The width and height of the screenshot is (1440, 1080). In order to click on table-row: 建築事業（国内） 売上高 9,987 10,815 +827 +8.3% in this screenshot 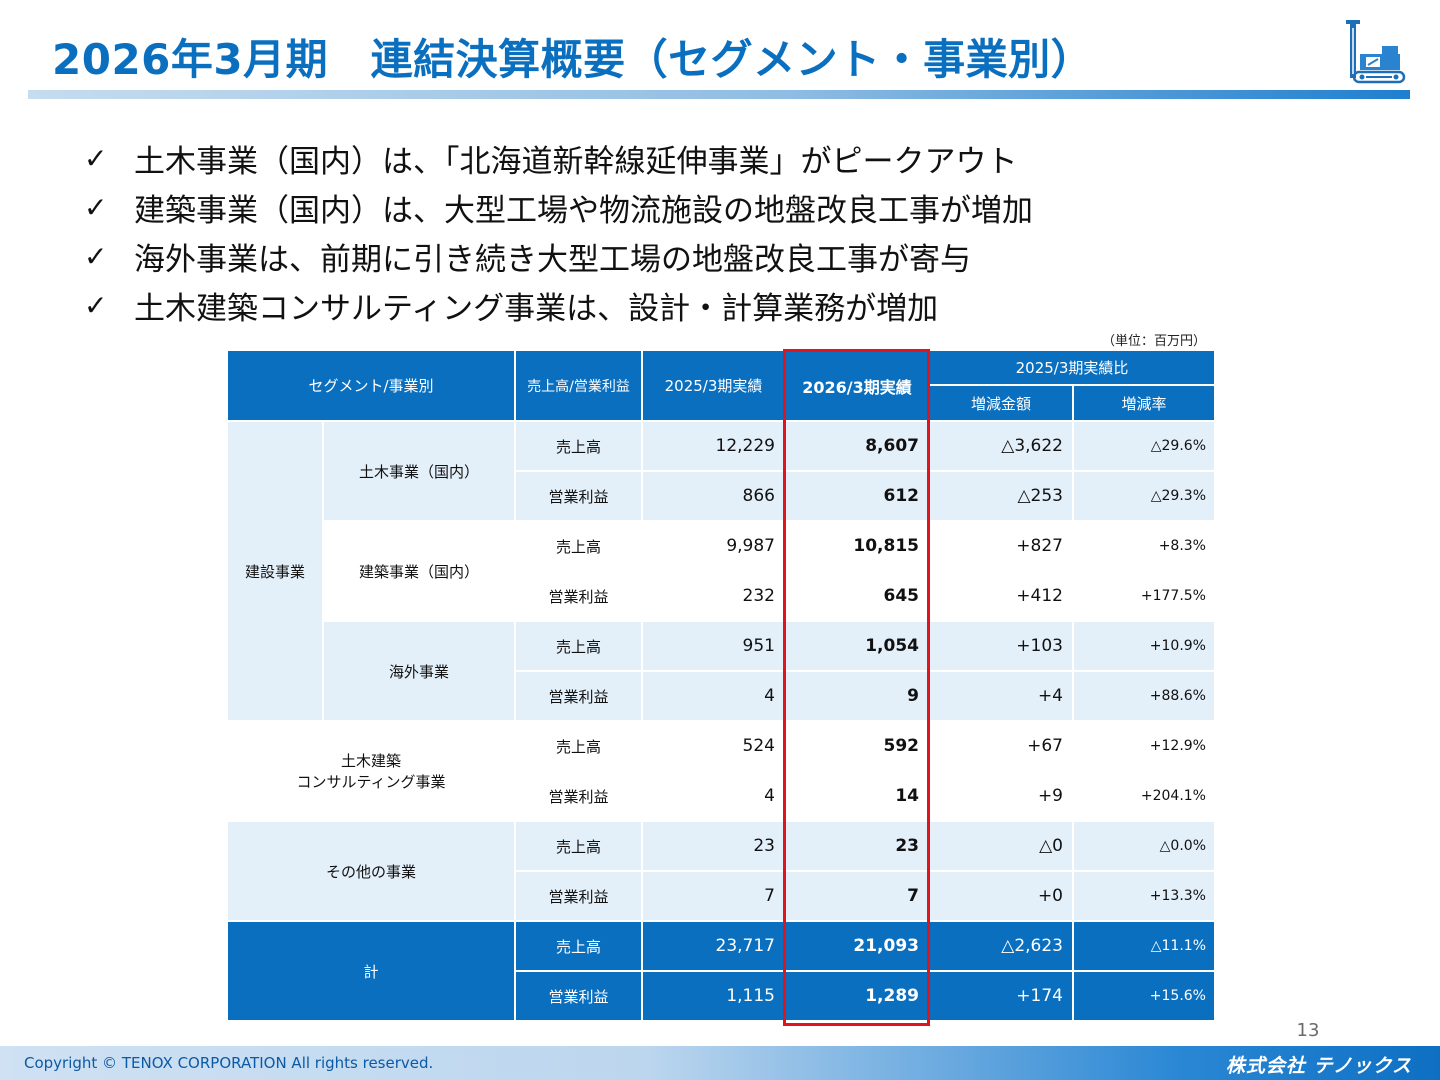, I will do `click(721, 571)`.